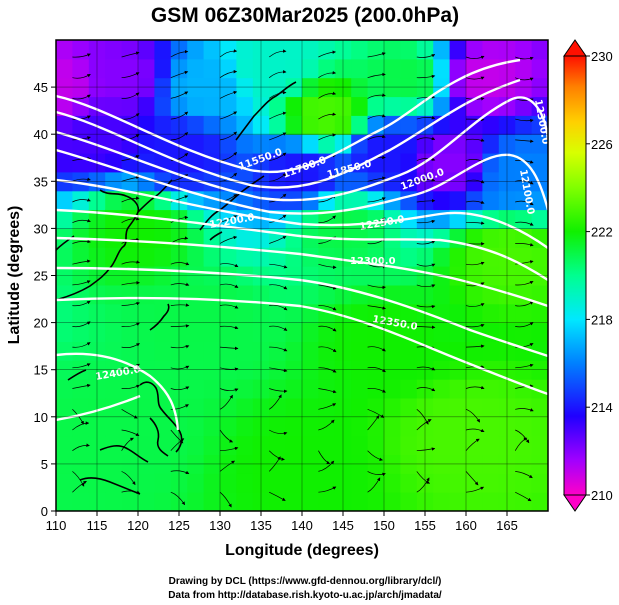  What do you see at coordinates (44, 464) in the screenshot?
I see `y-tick-label: 5` at bounding box center [44, 464].